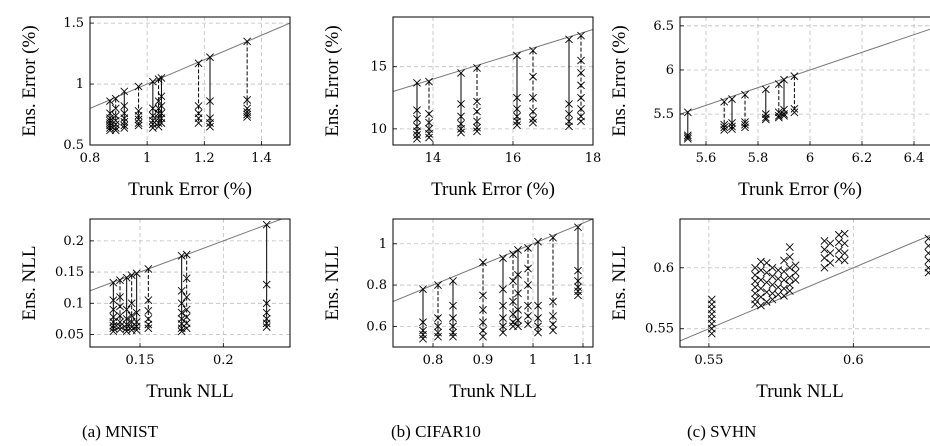 The image size is (930, 446). I want to click on x-tick-label: 0.8, so click(90, 158).